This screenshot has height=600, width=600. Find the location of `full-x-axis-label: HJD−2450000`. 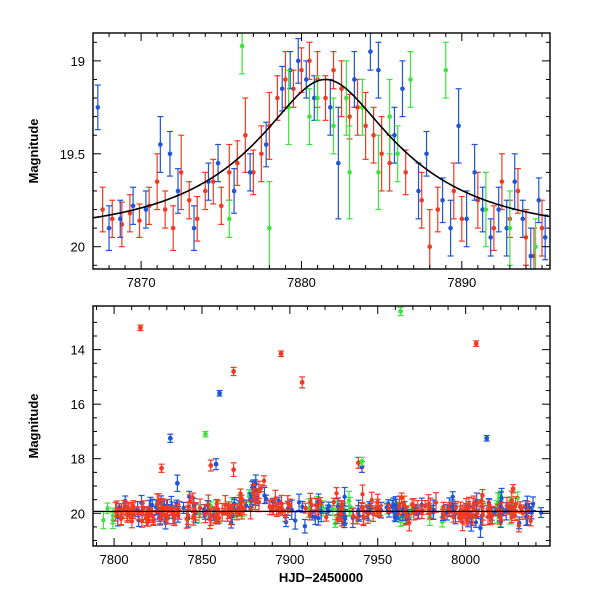

full-x-axis-label: HJD−2450000 is located at coordinates (321, 577).